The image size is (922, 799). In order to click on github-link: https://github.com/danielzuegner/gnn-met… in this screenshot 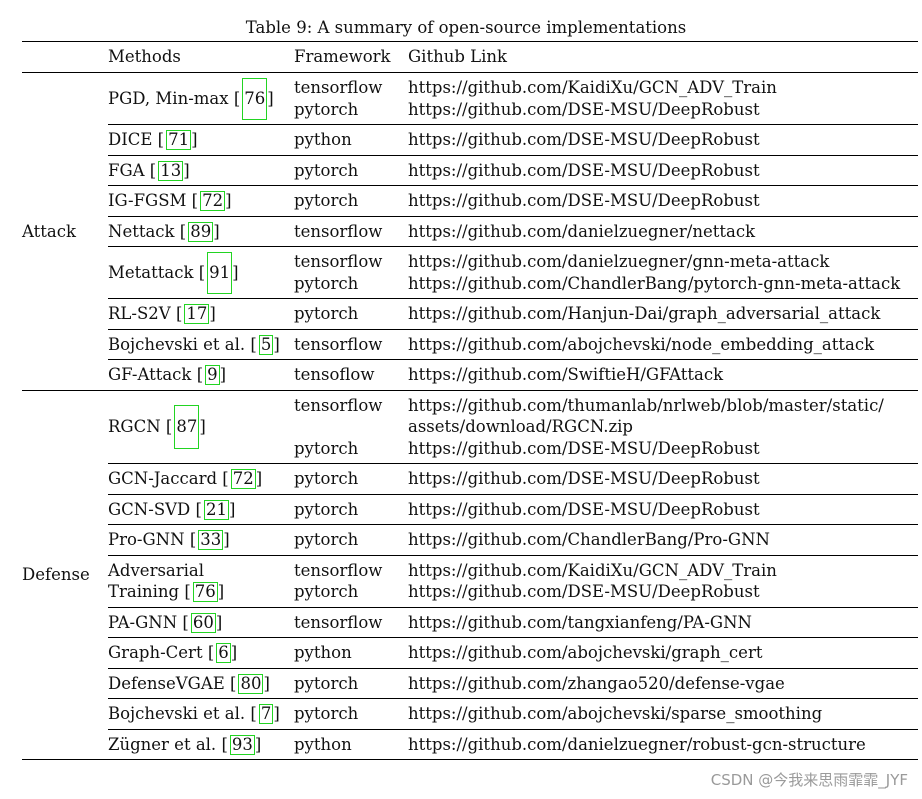, I will do `click(619, 261)`.